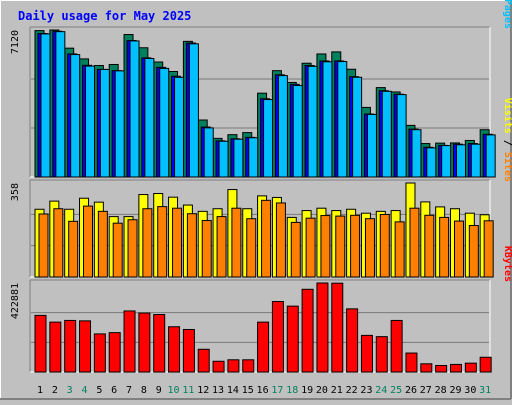  Describe the element at coordinates (218, 390) in the screenshot. I see `day-label: 13` at that location.